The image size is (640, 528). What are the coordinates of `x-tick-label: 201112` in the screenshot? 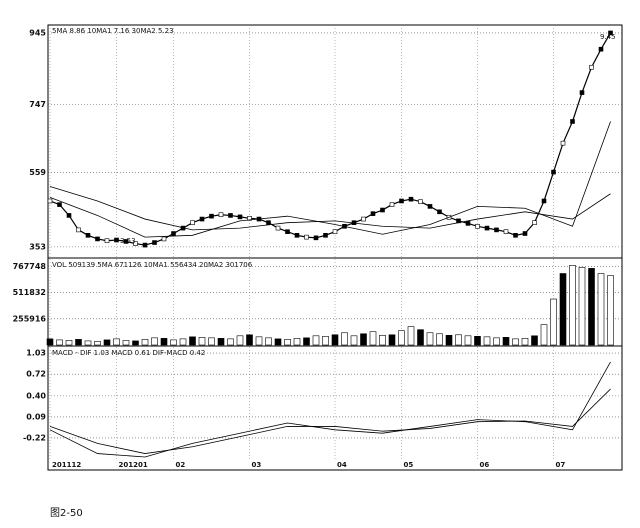 It's located at (66, 465).